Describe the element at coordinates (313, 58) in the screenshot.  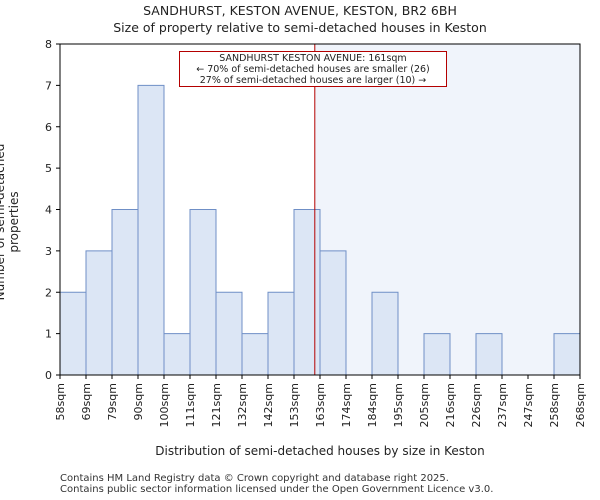
I see `annotation-line-1: SANDHURST KESTON AVENUE: 161sqm` at that location.